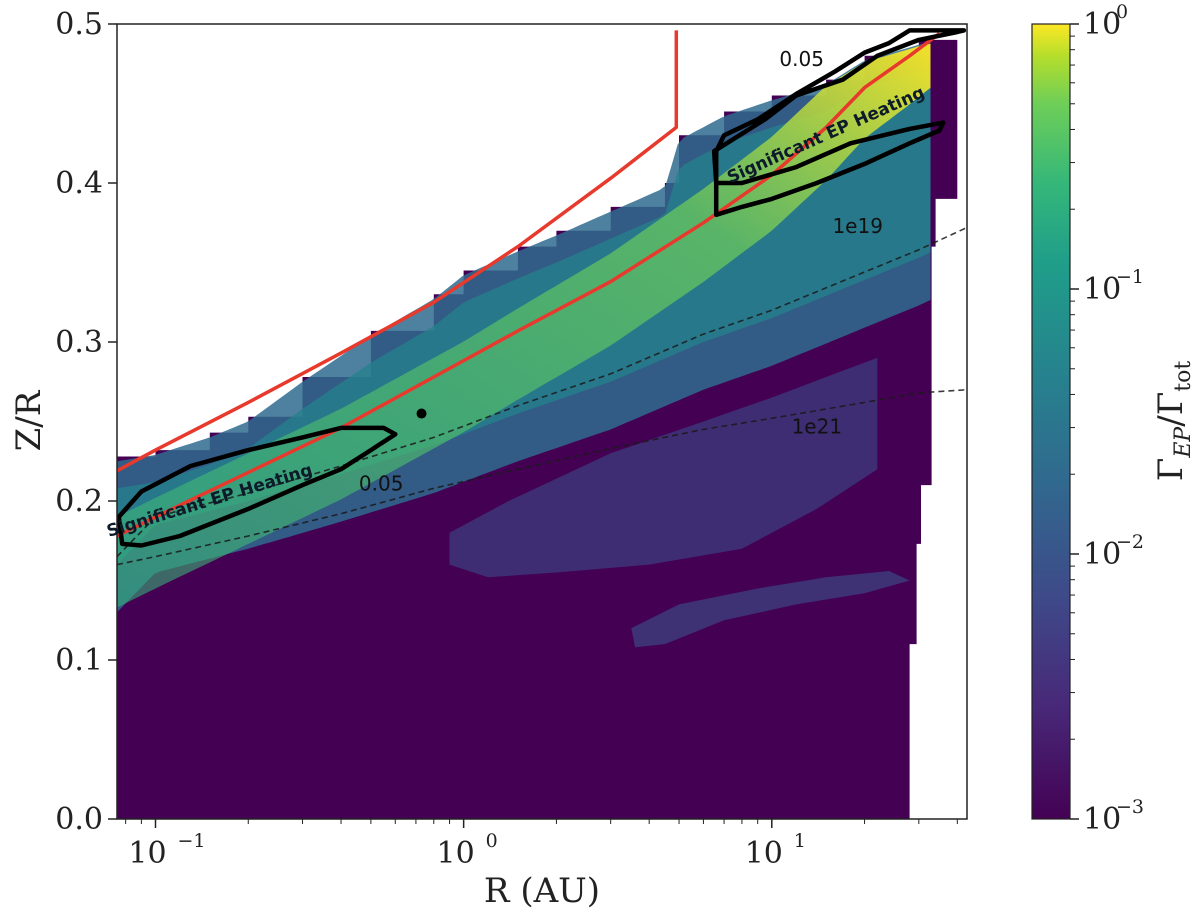  Describe the element at coordinates (79, 660) in the screenshot. I see `y-tick-label: 0.1` at that location.